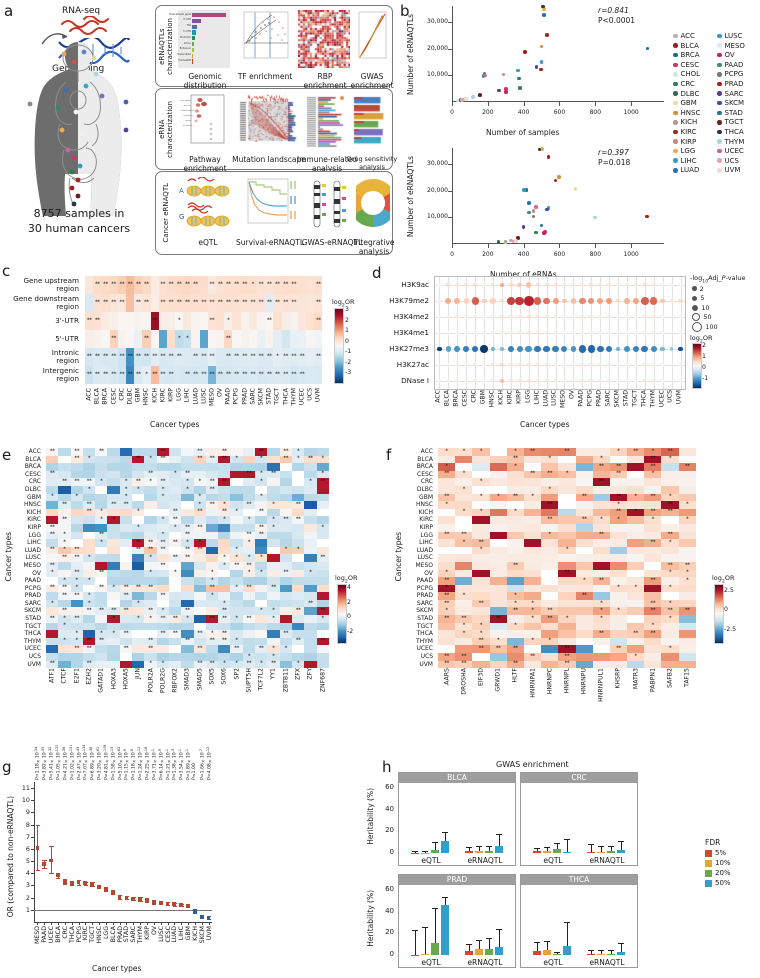 Image resolution: width=760 pixels, height=978 pixels. Describe the element at coordinates (147, 900) in the screenshot. I see `forest-point` at that location.